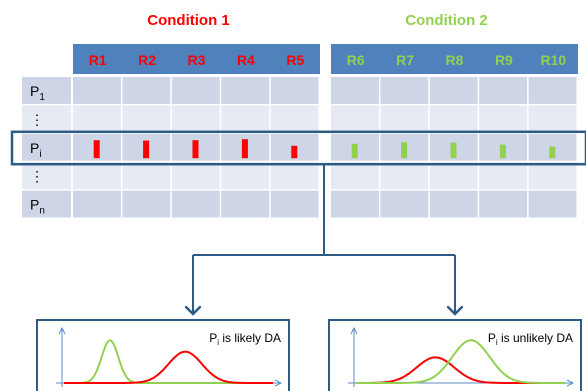 The width and height of the screenshot is (586, 391). What do you see at coordinates (446, 20) in the screenshot?
I see `condition-title-2: Condition 2` at bounding box center [446, 20].